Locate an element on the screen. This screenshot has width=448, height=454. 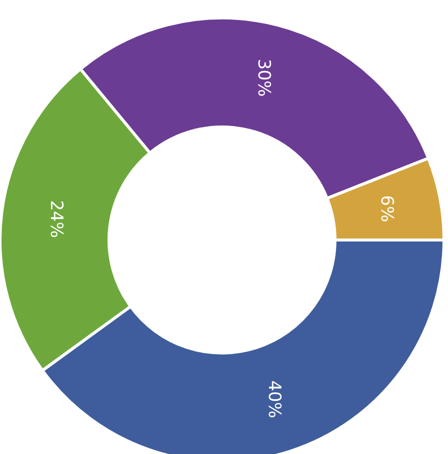
data-label: 24% is located at coordinates (56, 219).